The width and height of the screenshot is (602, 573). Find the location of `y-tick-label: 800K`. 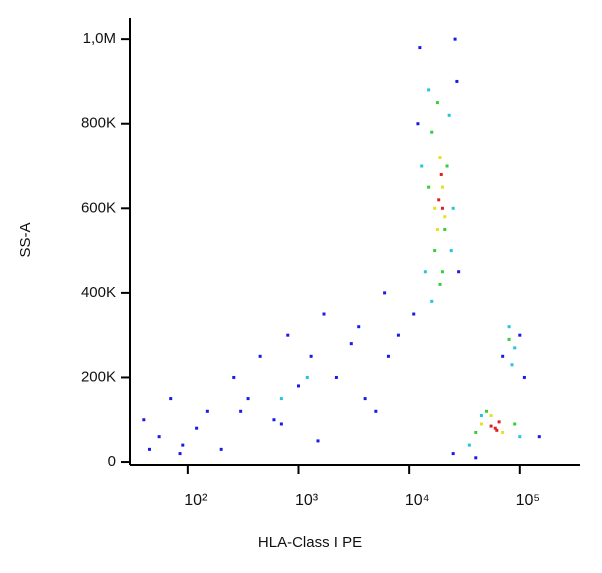

y-tick-label: 800K is located at coordinates (98, 123).